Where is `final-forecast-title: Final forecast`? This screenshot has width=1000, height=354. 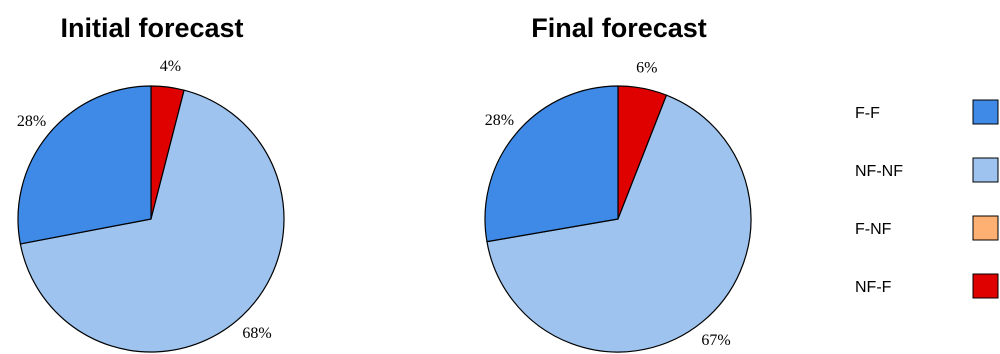
final-forecast-title: Final forecast is located at coordinates (619, 28).